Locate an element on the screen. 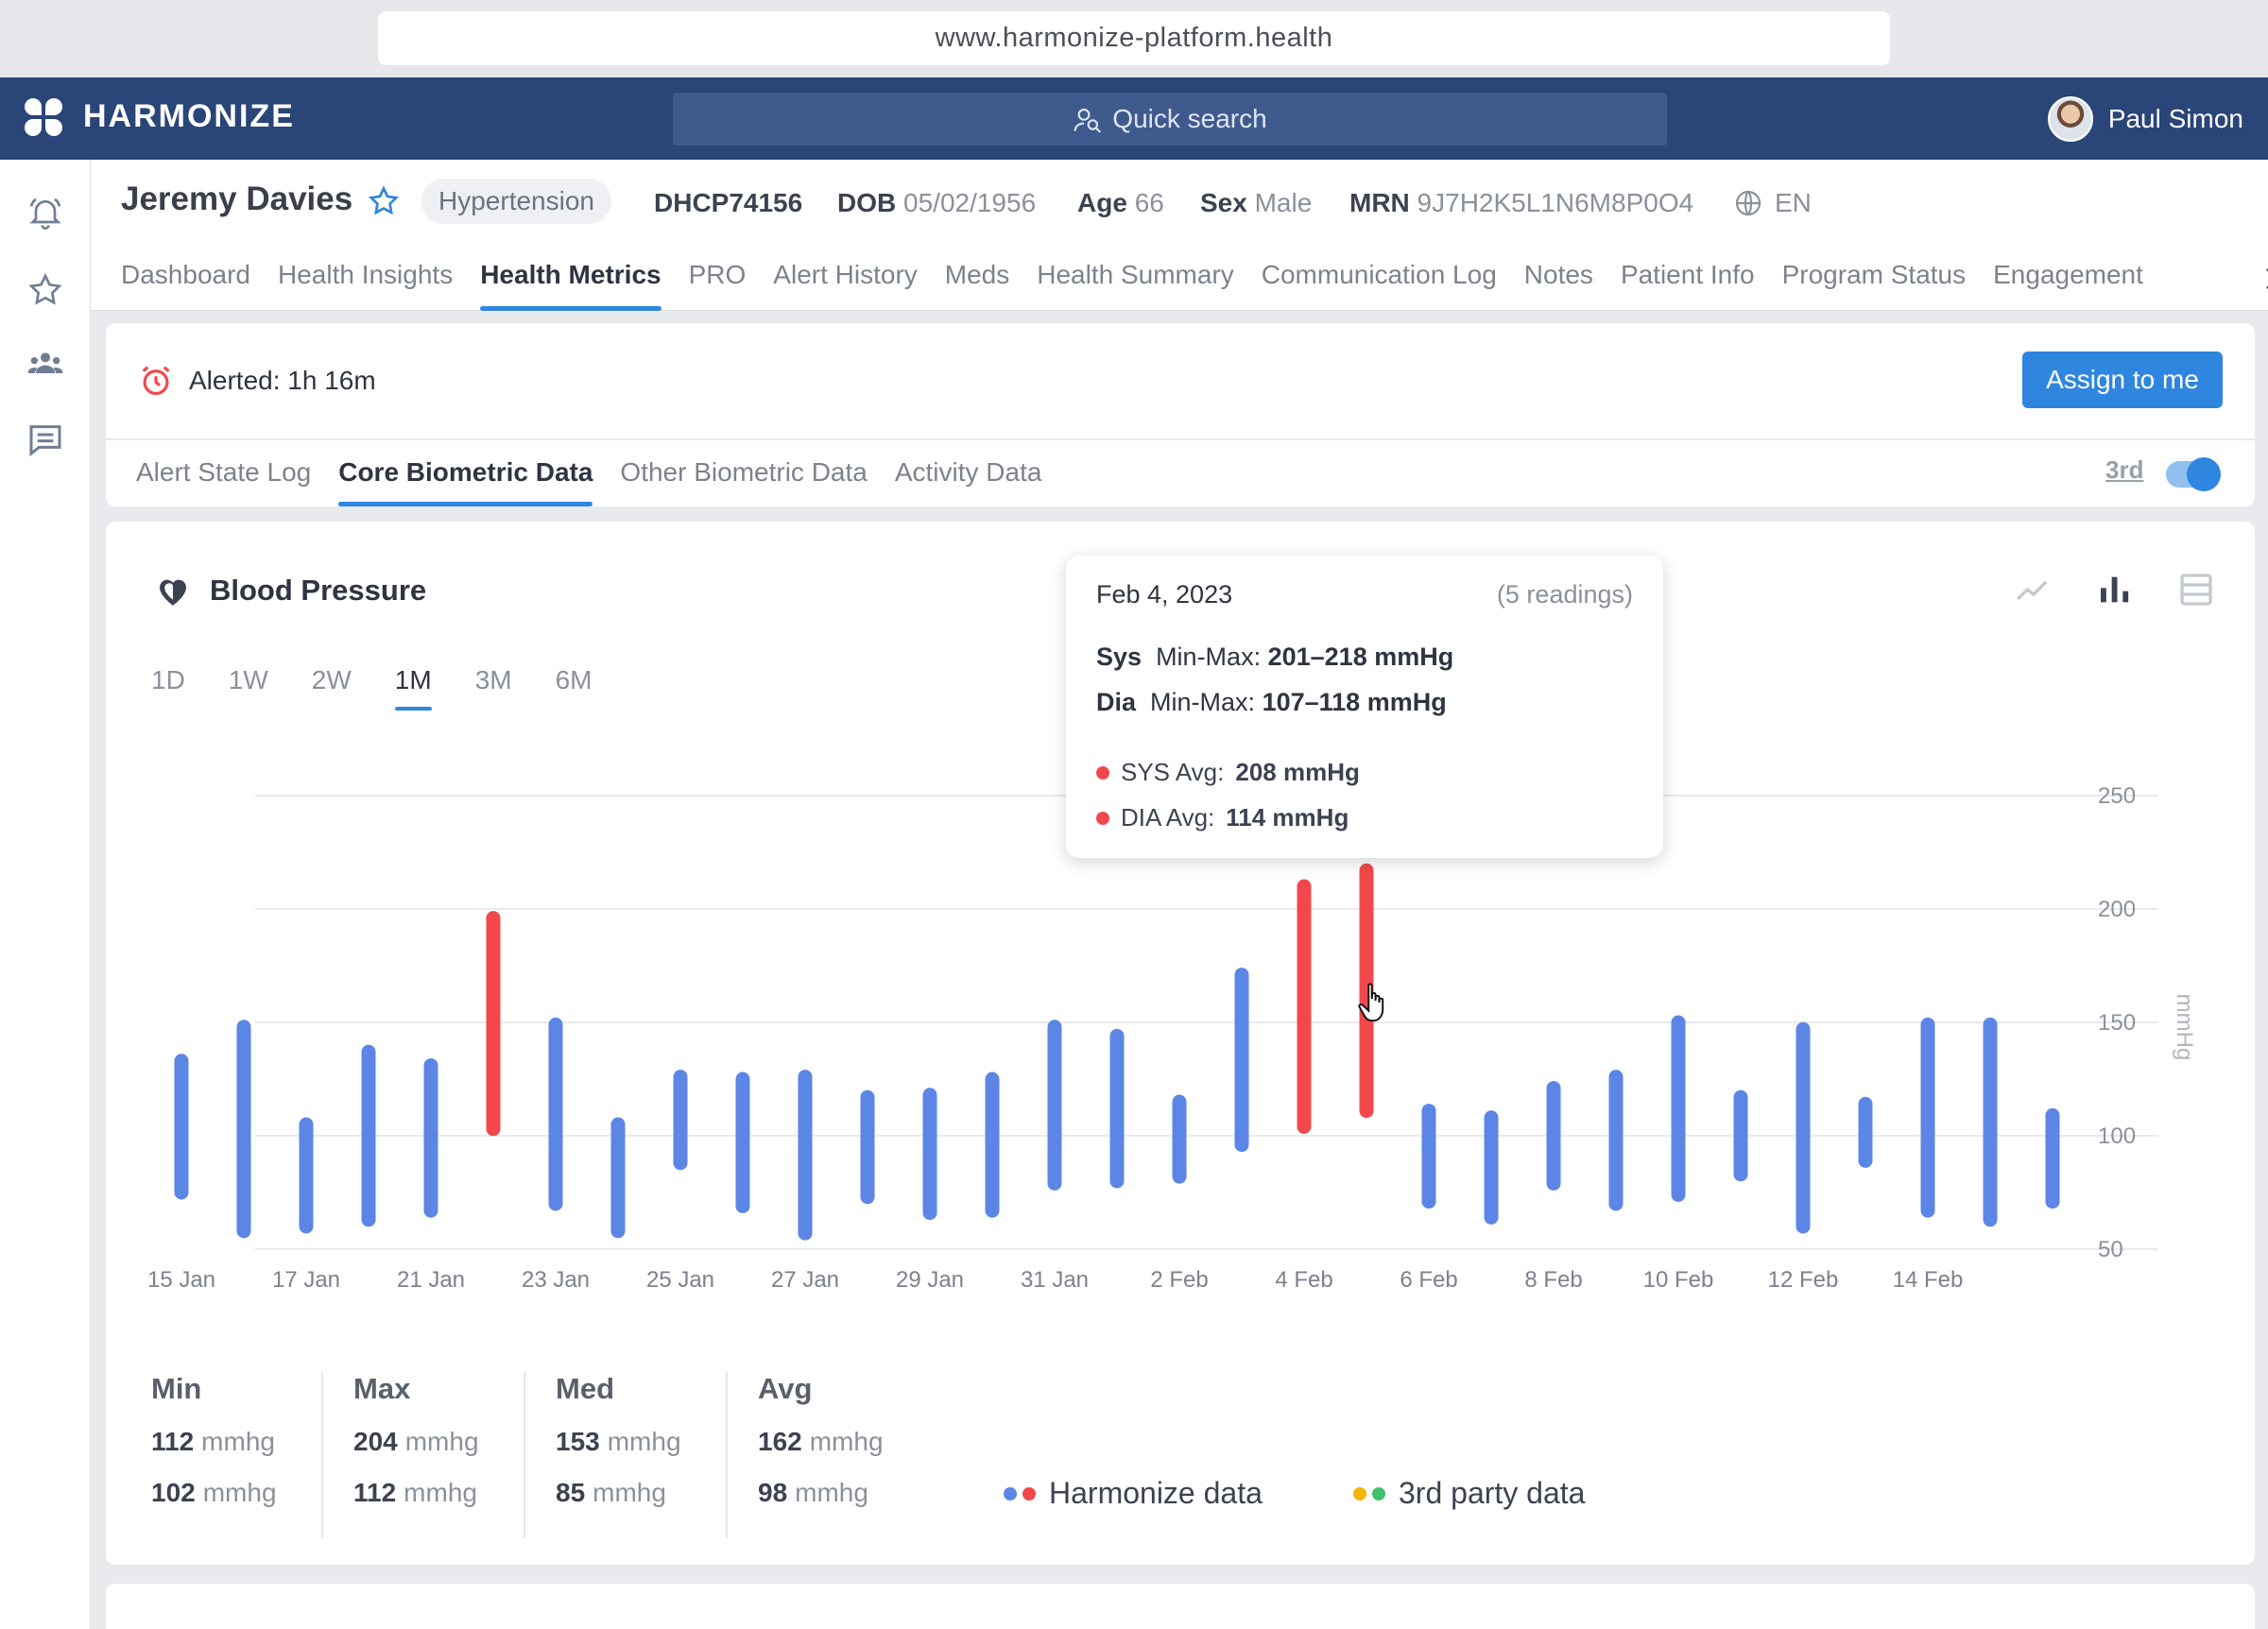 This screenshot has width=2268, height=1629. x-tick-label: 12 Feb is located at coordinates (1803, 1280).